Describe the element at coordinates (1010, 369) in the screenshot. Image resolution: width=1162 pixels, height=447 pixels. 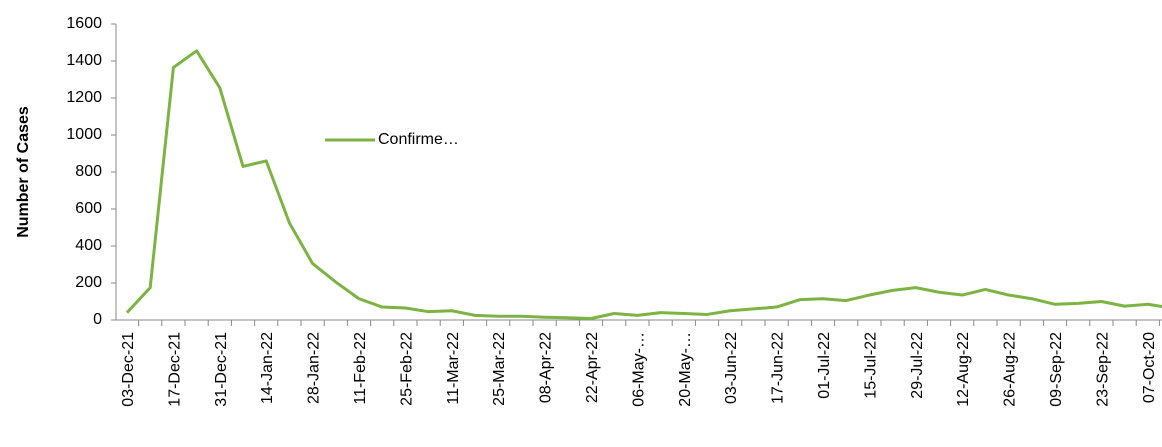
I see `x-tick-label: 26-Aug-22` at that location.